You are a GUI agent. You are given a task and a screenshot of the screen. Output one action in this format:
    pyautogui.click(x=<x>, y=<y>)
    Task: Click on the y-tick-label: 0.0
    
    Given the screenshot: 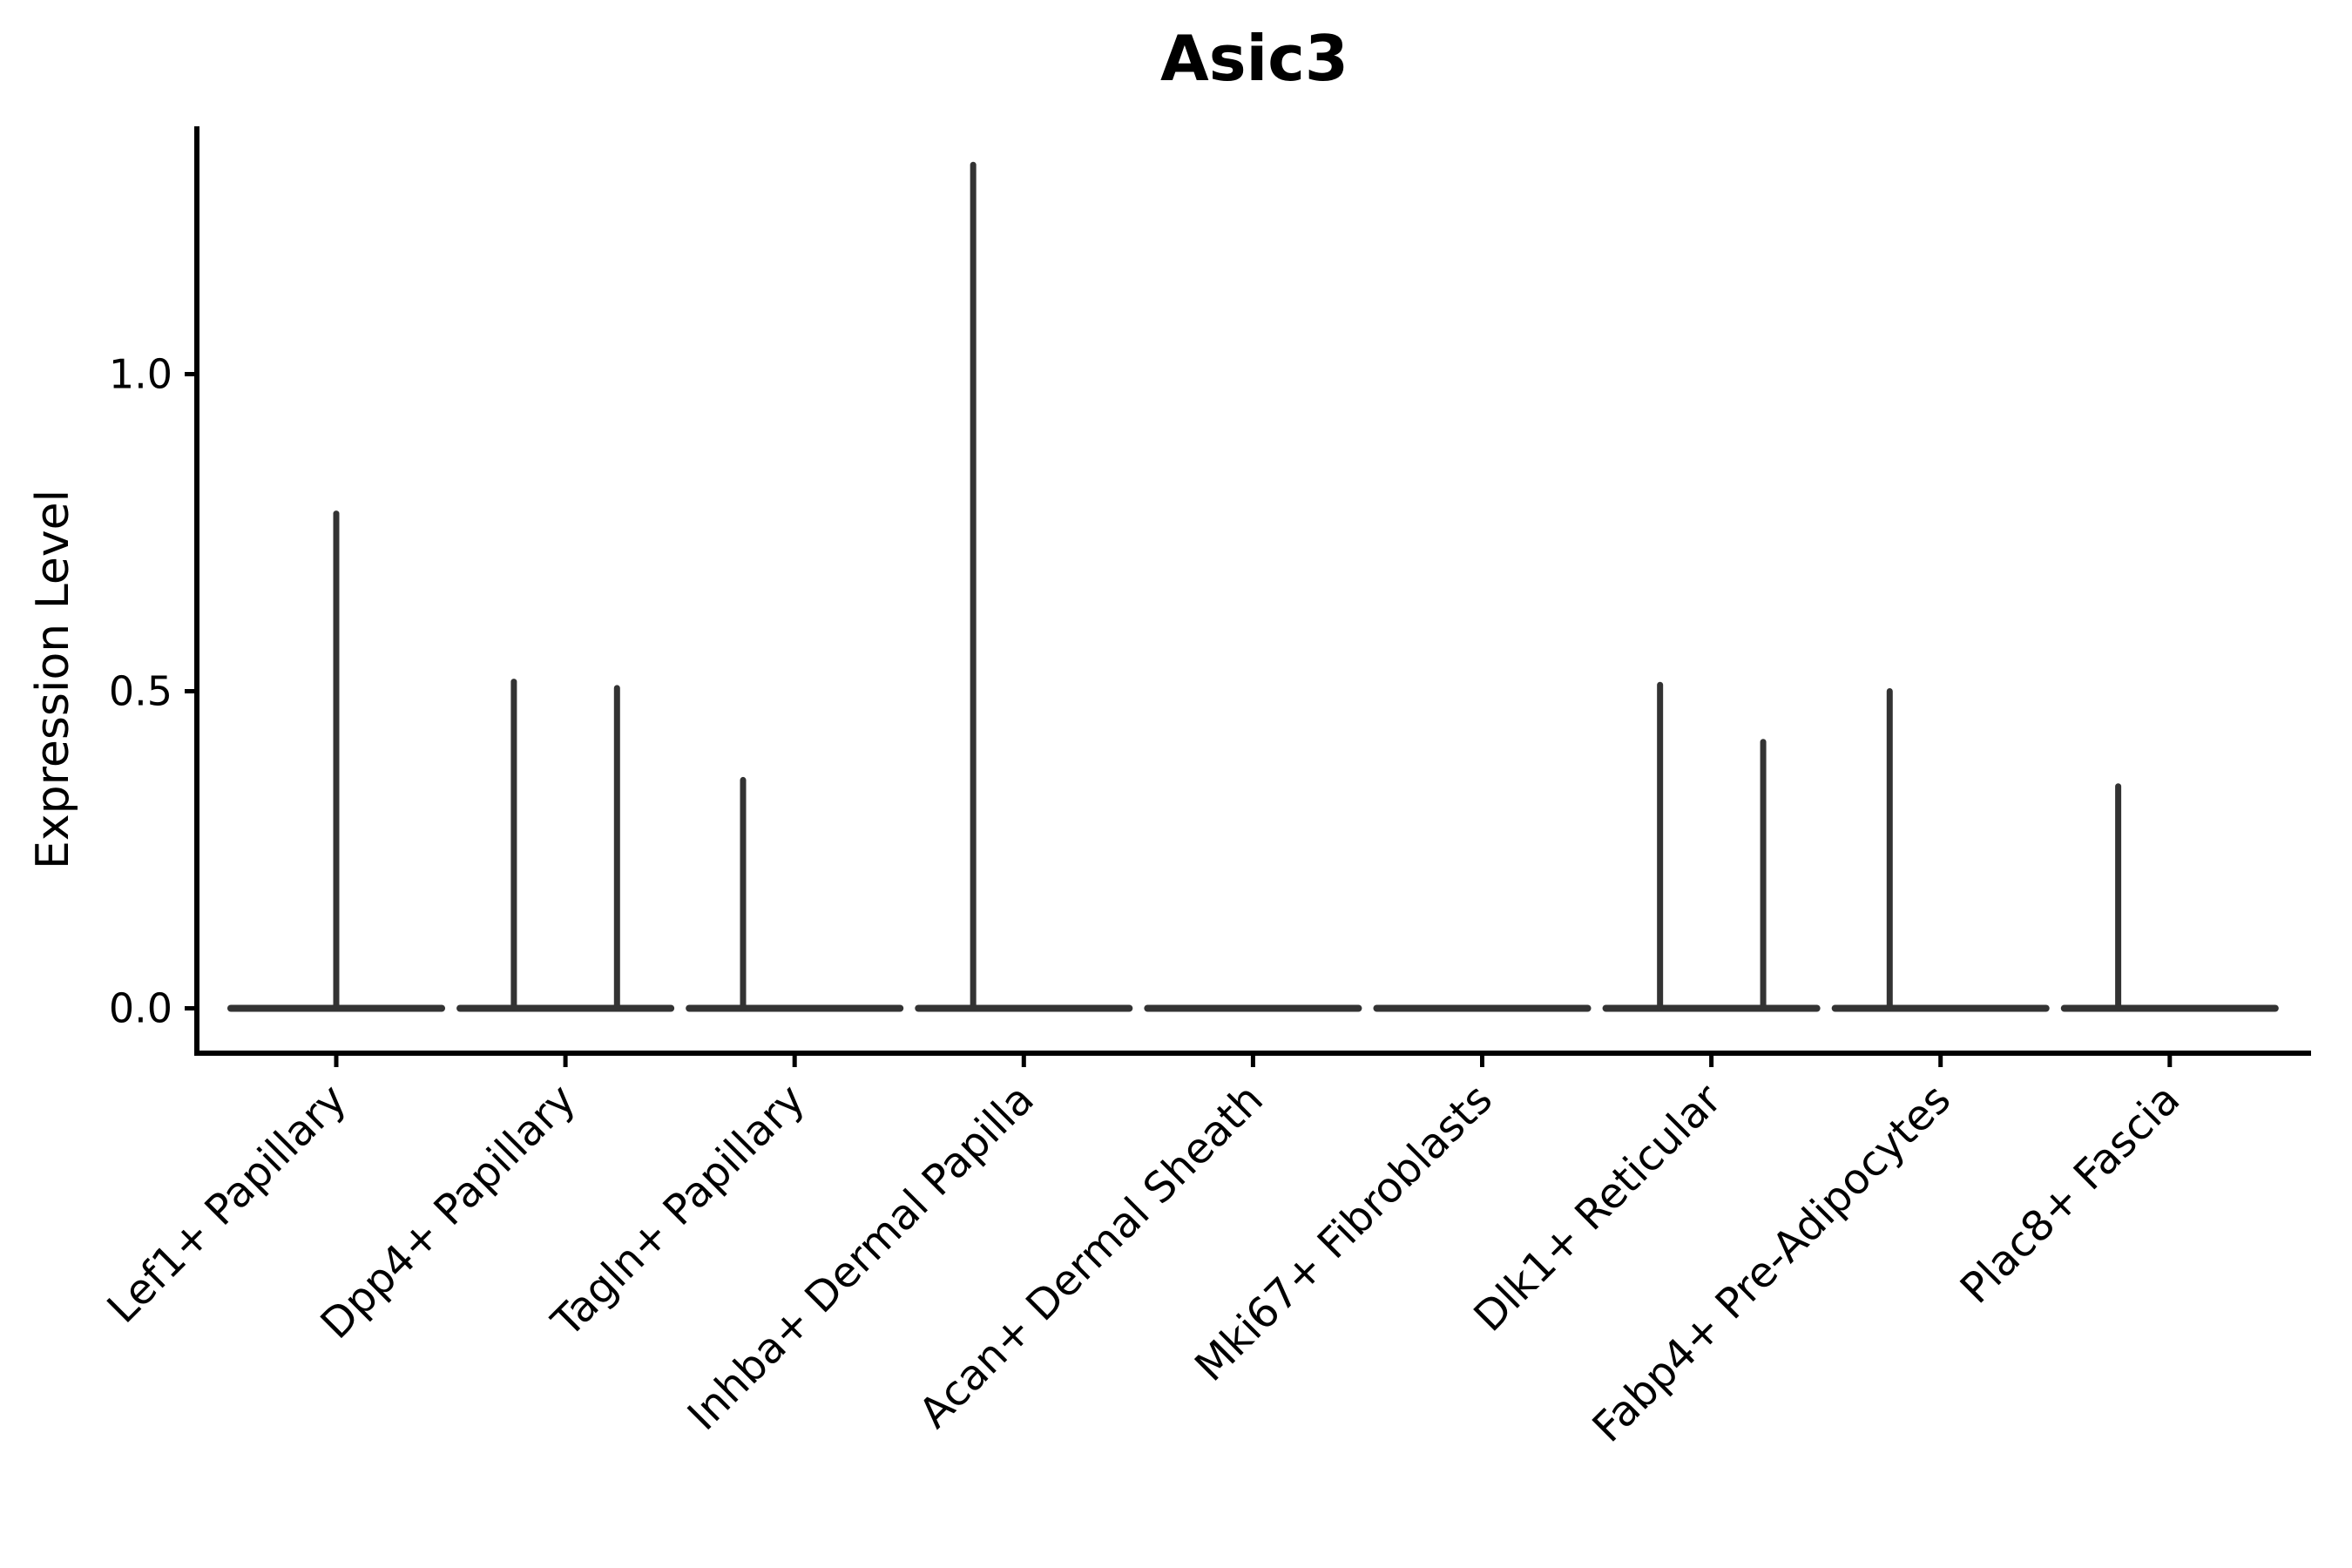 What is the action you would take?
    pyautogui.click(x=140, y=1008)
    